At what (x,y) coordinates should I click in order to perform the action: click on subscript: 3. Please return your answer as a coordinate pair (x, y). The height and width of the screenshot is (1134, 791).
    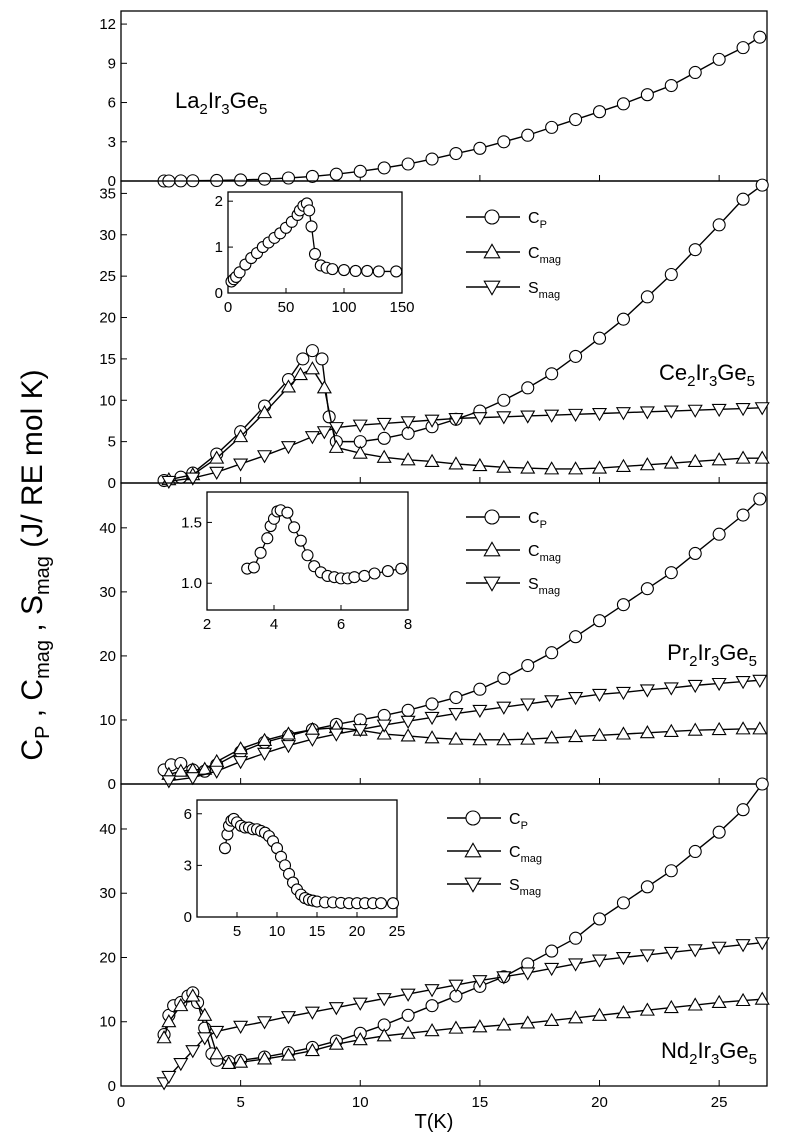
    Looking at the image, I should click on (715, 1059).